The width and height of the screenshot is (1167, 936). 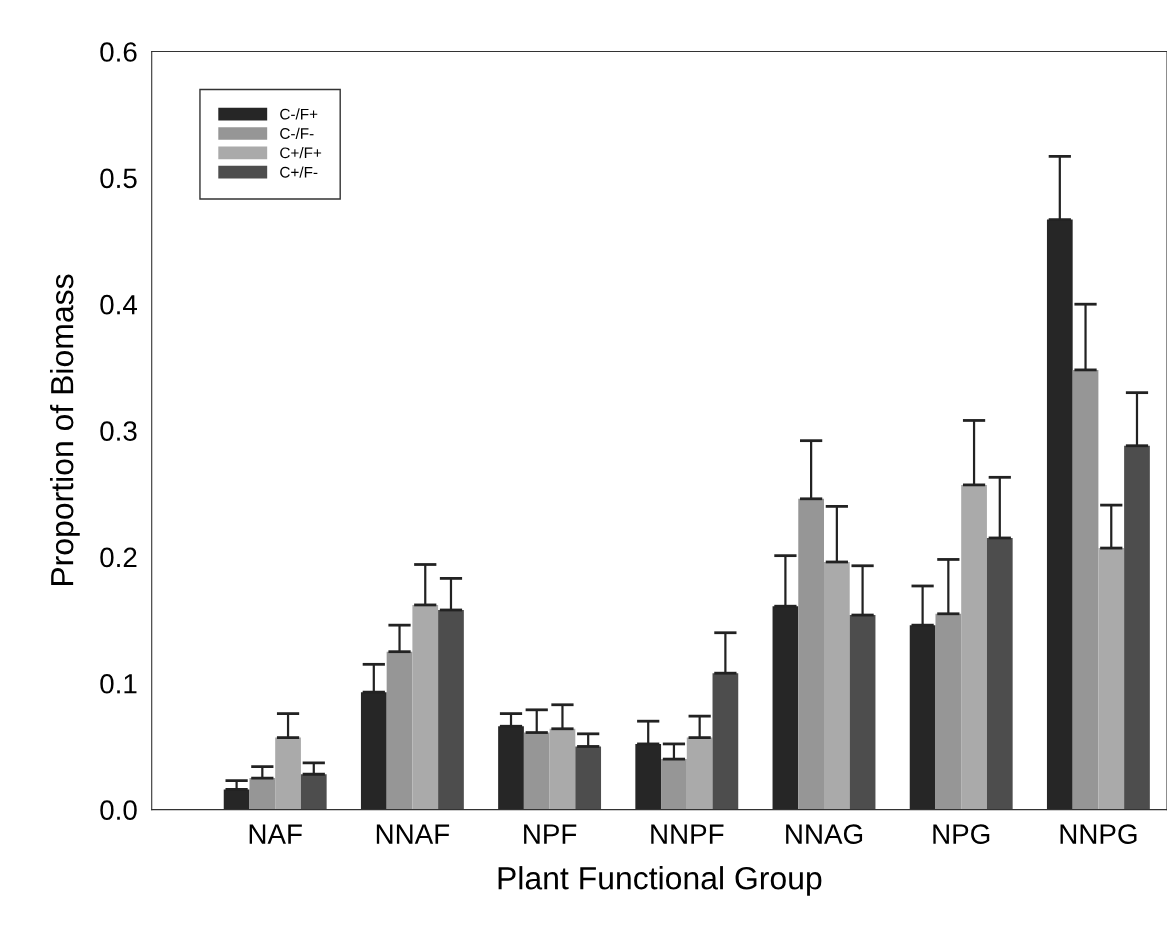 What do you see at coordinates (299, 114) in the screenshot?
I see `legend-label: C-/F+` at bounding box center [299, 114].